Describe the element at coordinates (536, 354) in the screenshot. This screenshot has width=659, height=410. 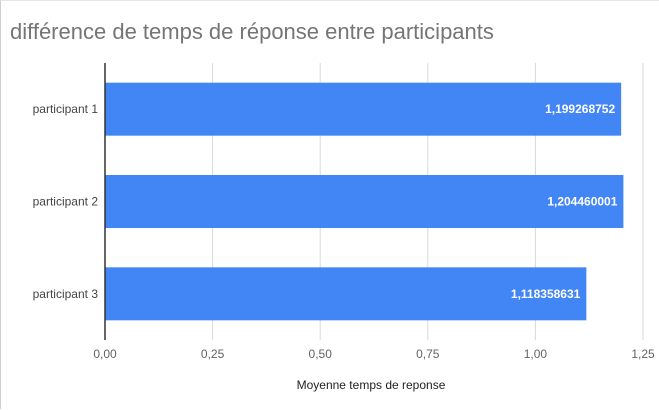
I see `x-tick-label: 1,00` at that location.